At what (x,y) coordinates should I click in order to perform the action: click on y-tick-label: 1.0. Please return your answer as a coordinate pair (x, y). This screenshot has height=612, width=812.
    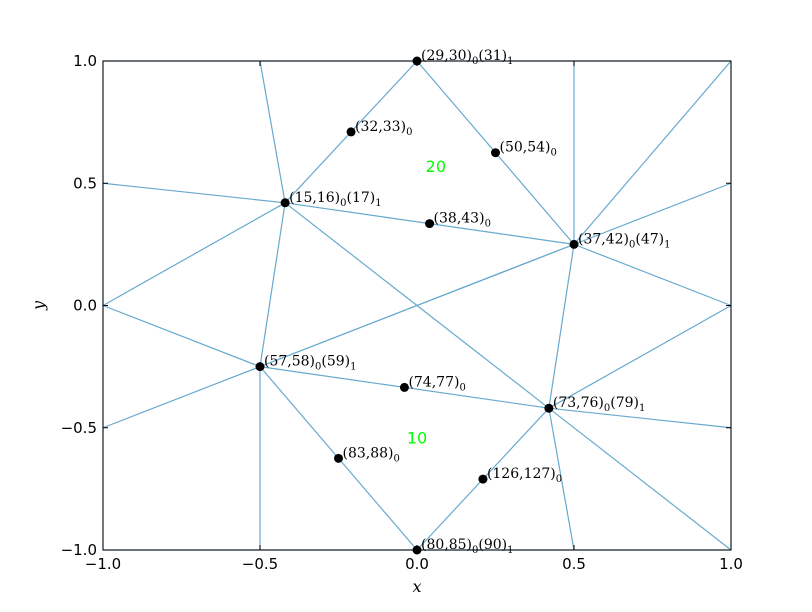
    Looking at the image, I should click on (85, 61).